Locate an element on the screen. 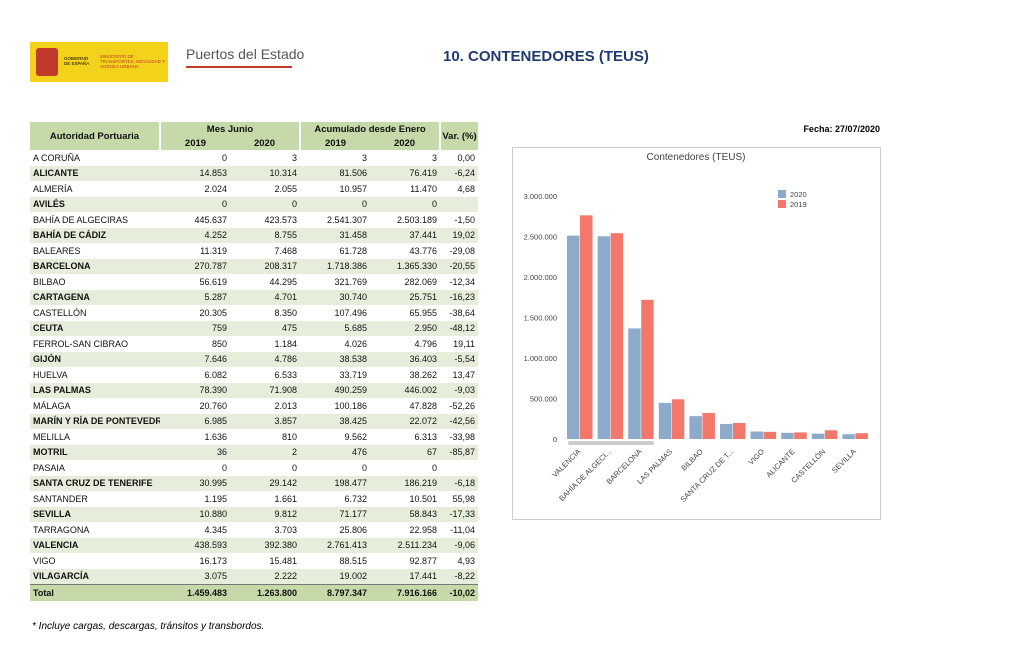 This screenshot has height=657, width=1024. cell: 759 is located at coordinates (195, 328).